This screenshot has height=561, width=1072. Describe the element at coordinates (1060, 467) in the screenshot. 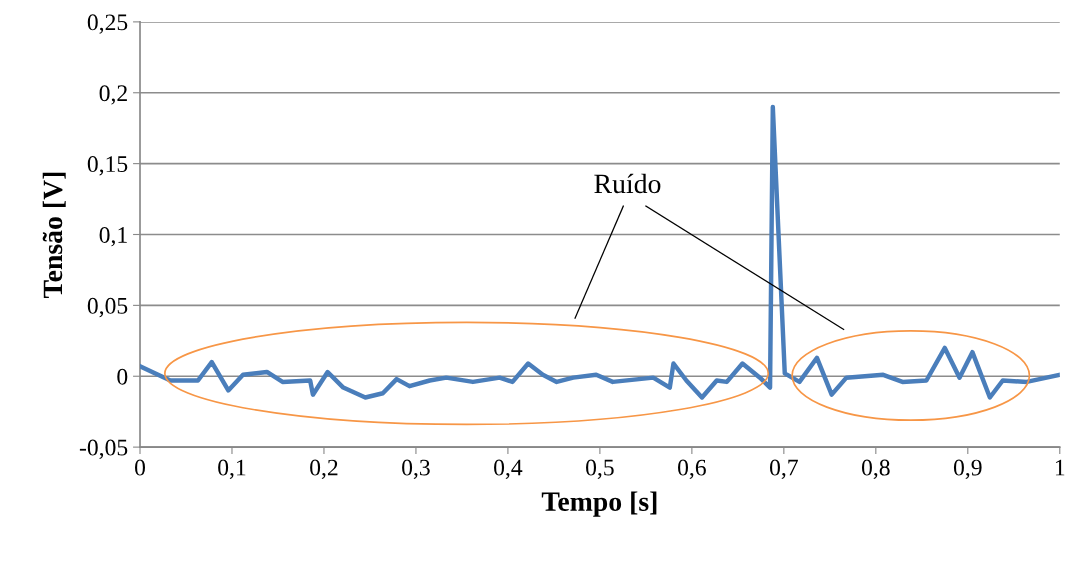

I see `x-tick-label: 1` at that location.